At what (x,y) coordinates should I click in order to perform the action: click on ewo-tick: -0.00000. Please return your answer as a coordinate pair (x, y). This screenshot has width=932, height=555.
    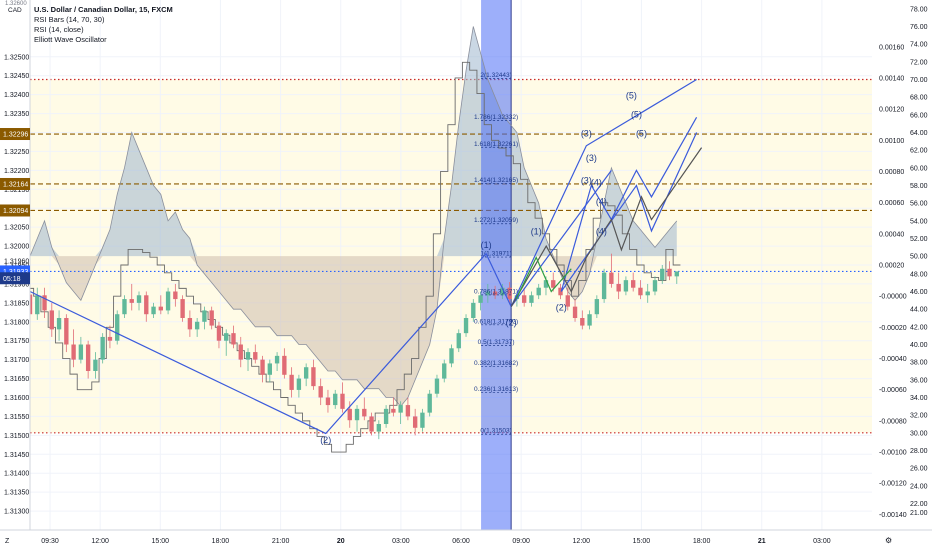
    Looking at the image, I should click on (893, 297).